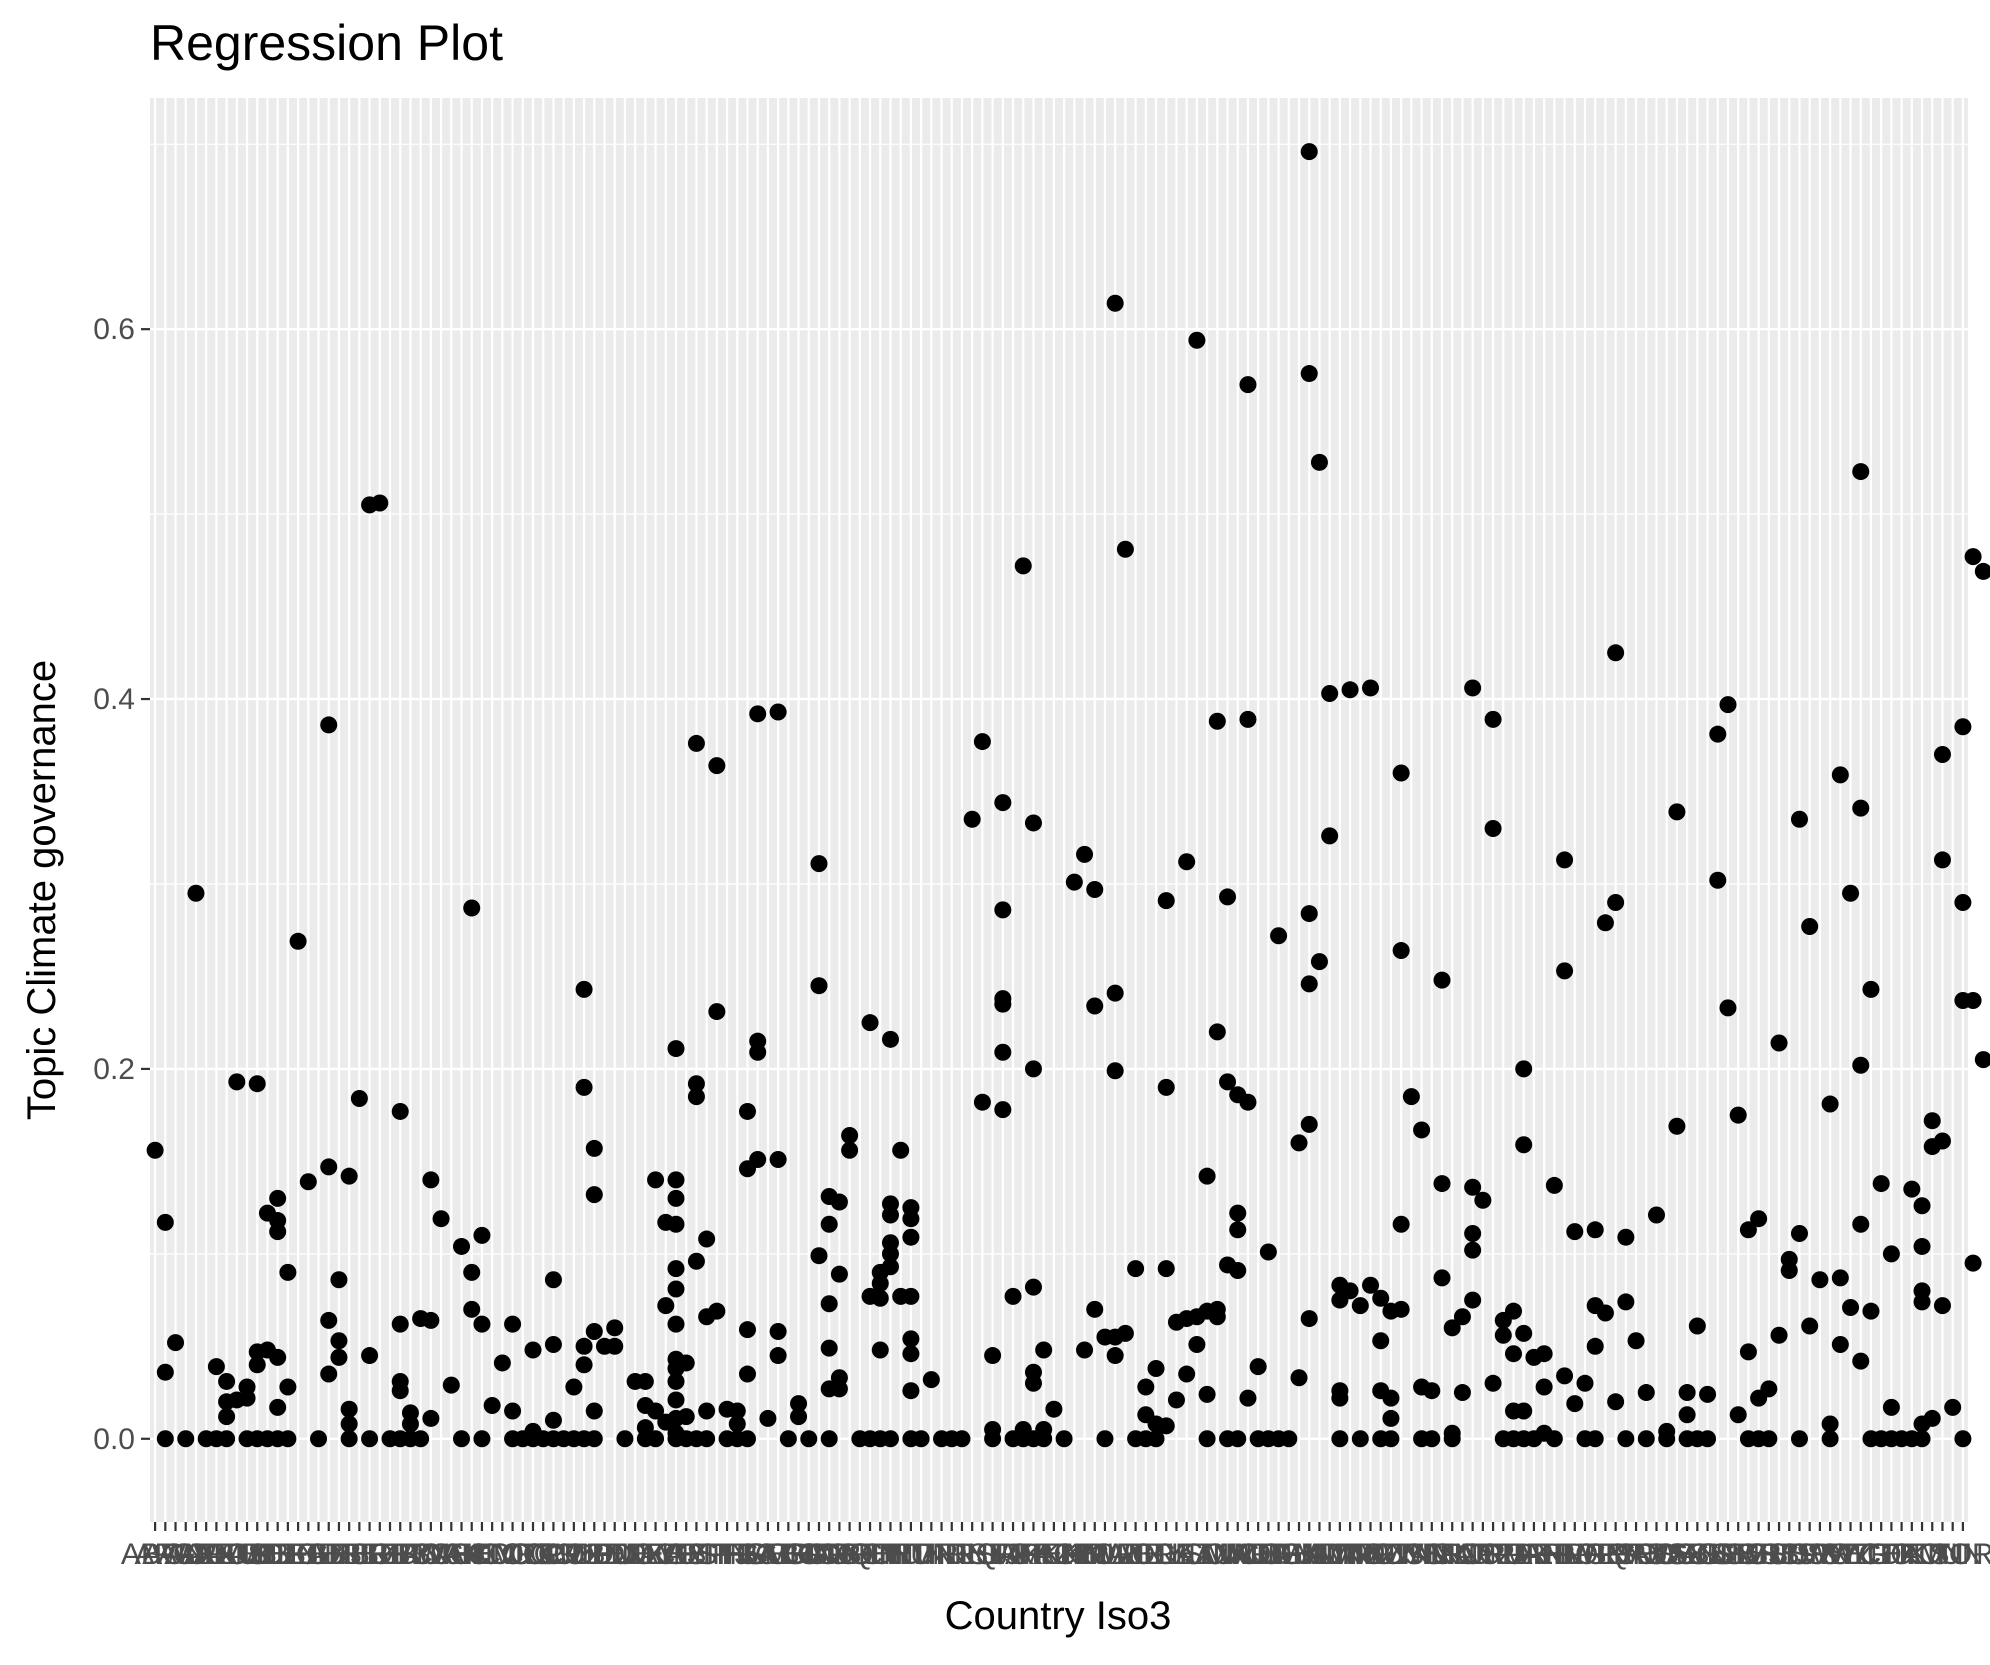 The height and width of the screenshot is (1665, 1990). I want to click on x-tick-label: GUY, so click(880, 1554).